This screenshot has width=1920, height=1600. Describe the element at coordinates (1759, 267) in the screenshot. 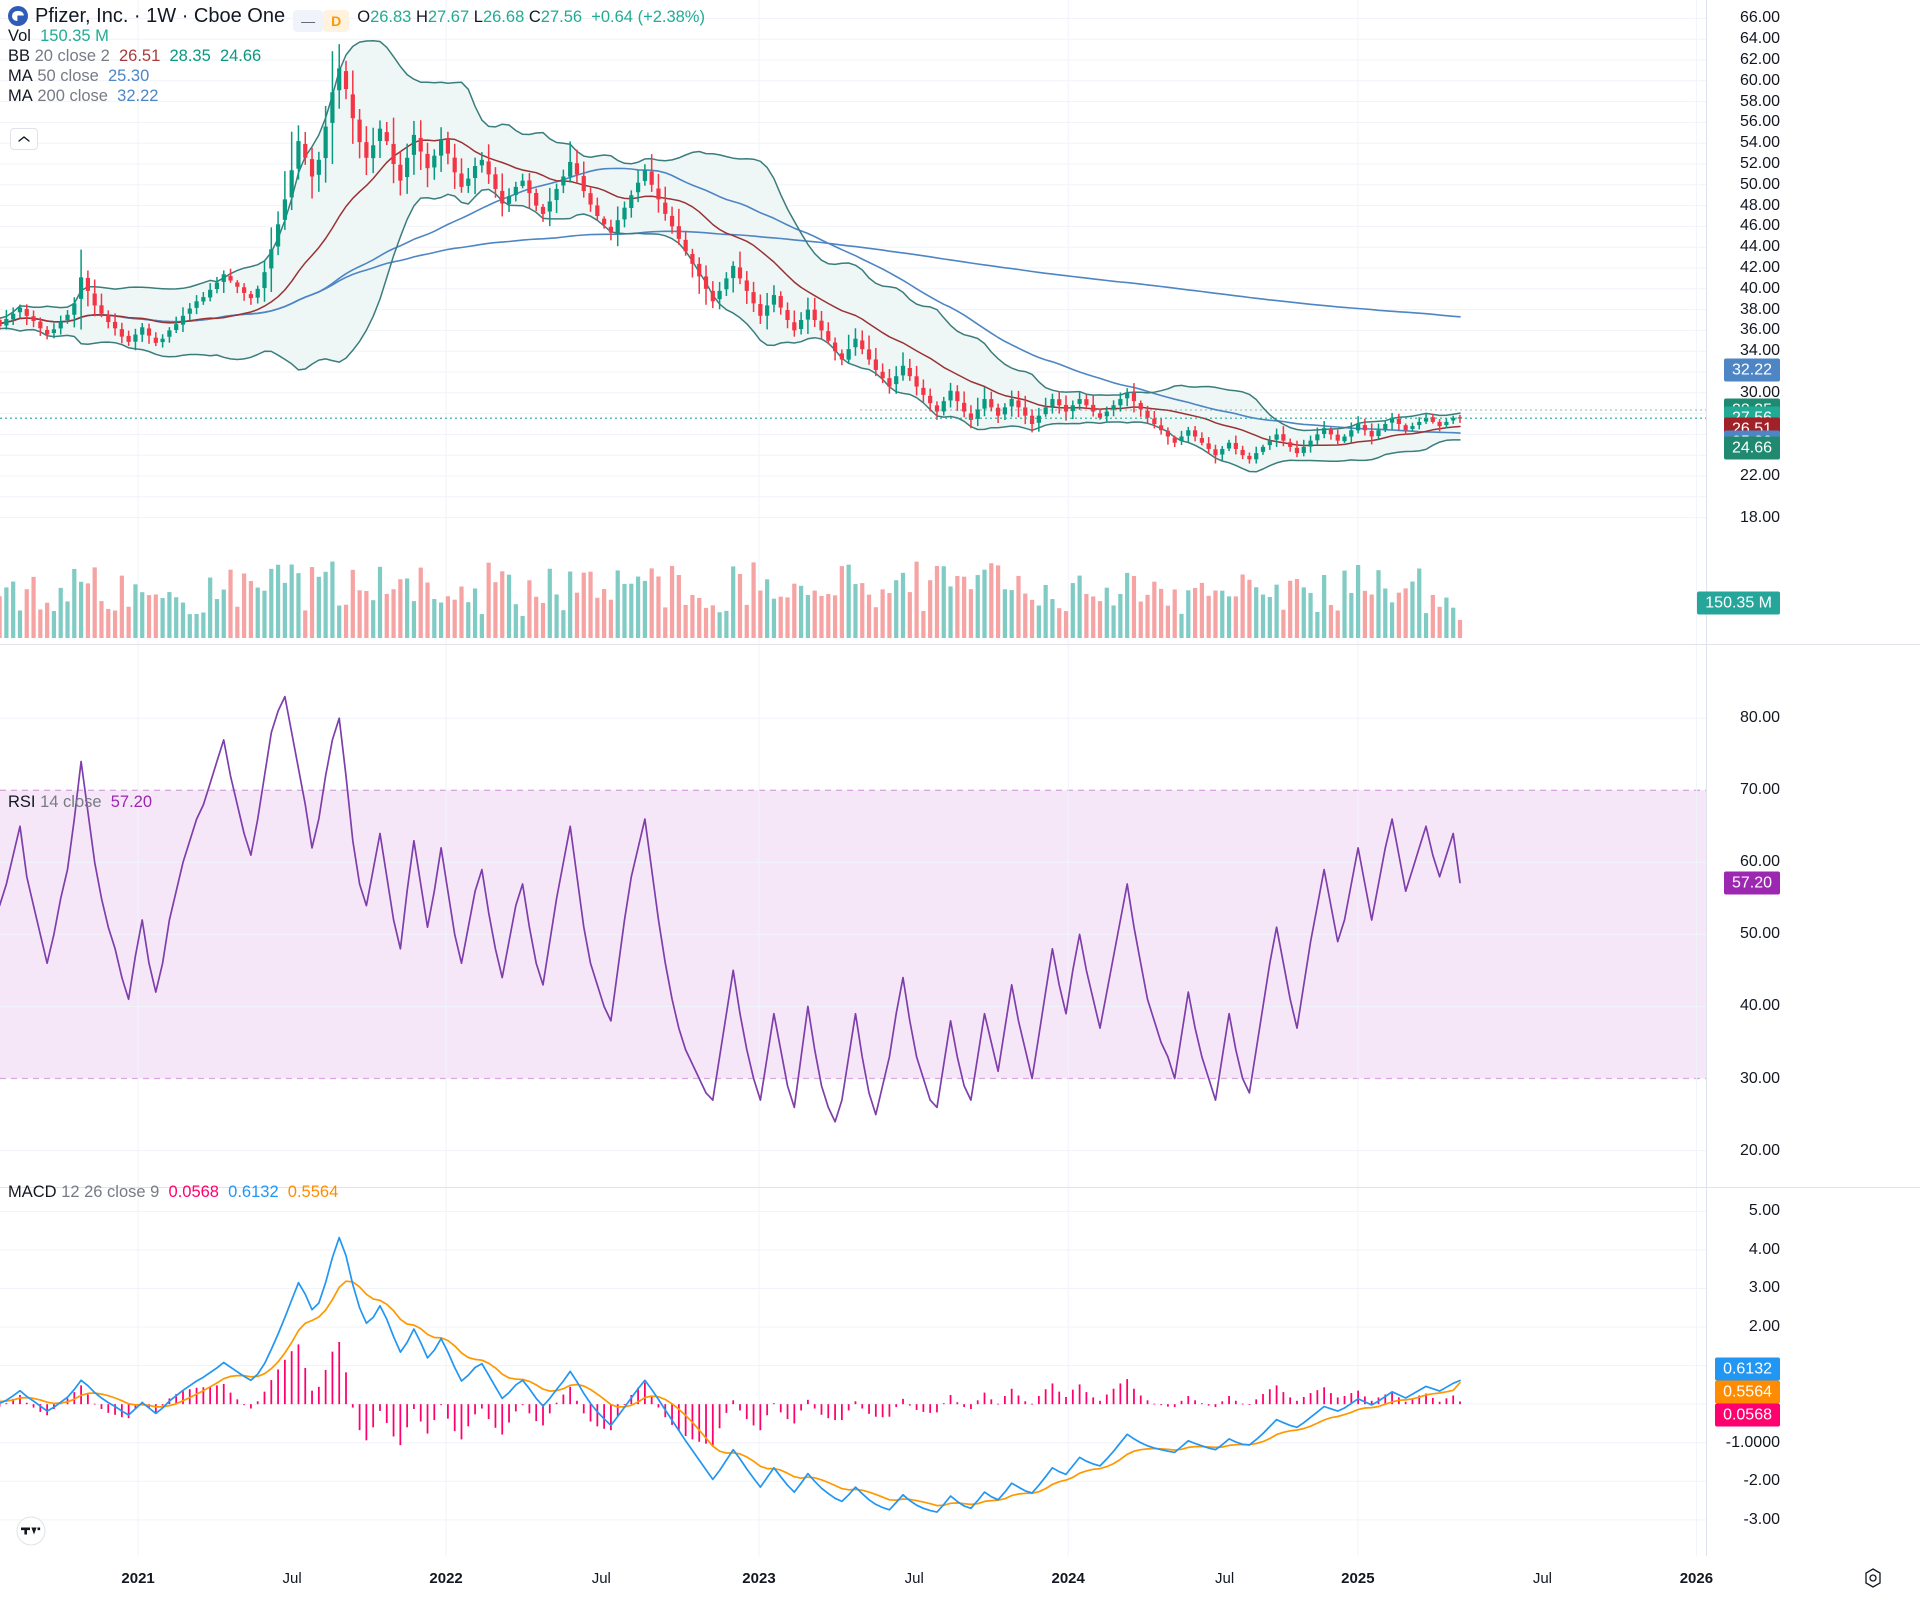

I see `price-tick-42-00: 42.00` at that location.